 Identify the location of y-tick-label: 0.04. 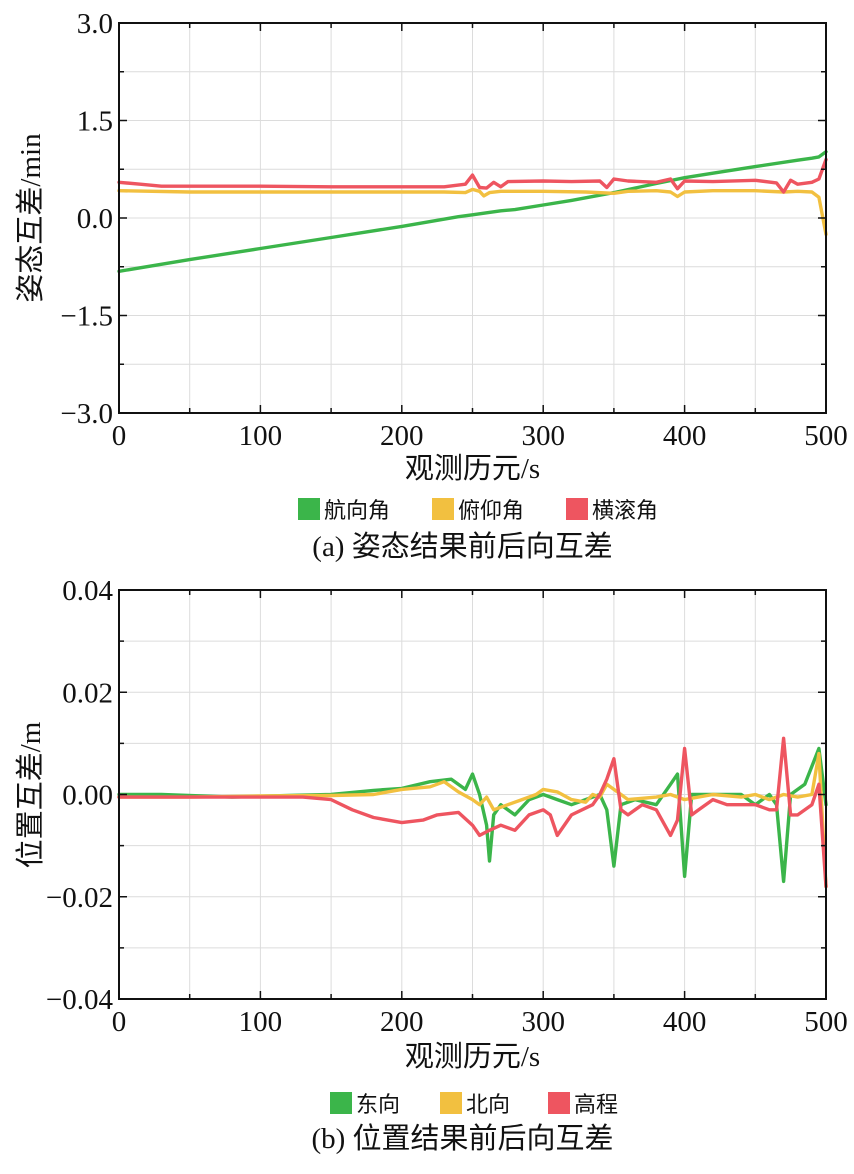
(87, 591).